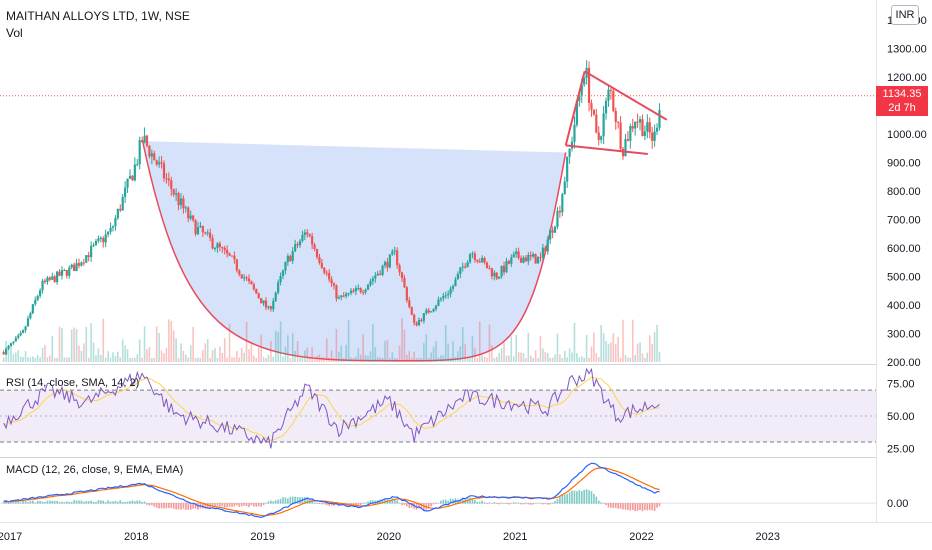 The width and height of the screenshot is (932, 550). I want to click on macd-indicator-label: MACD (12, 26, close, 9, EMA, EMA), so click(95, 470).